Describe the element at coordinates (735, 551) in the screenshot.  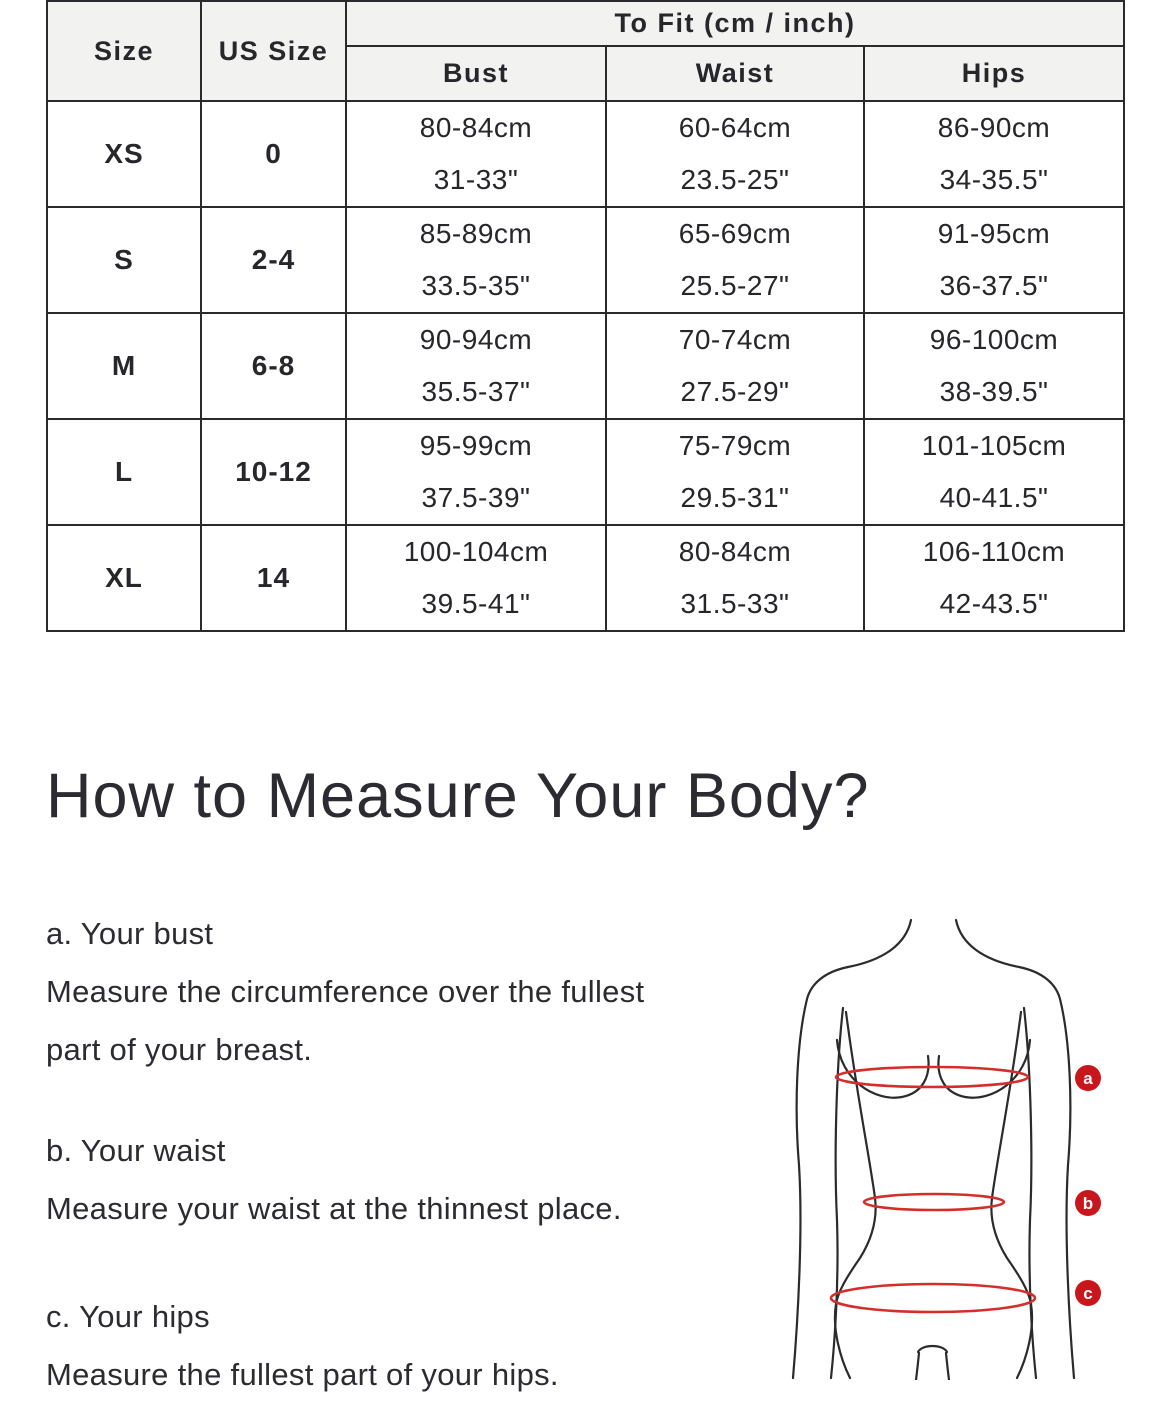
I see `waist-cm: 80-84cm` at that location.